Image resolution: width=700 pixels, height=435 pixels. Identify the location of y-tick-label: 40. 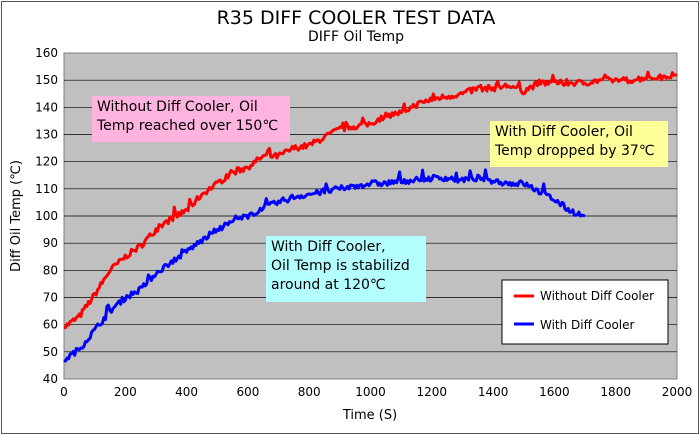
(50, 379).